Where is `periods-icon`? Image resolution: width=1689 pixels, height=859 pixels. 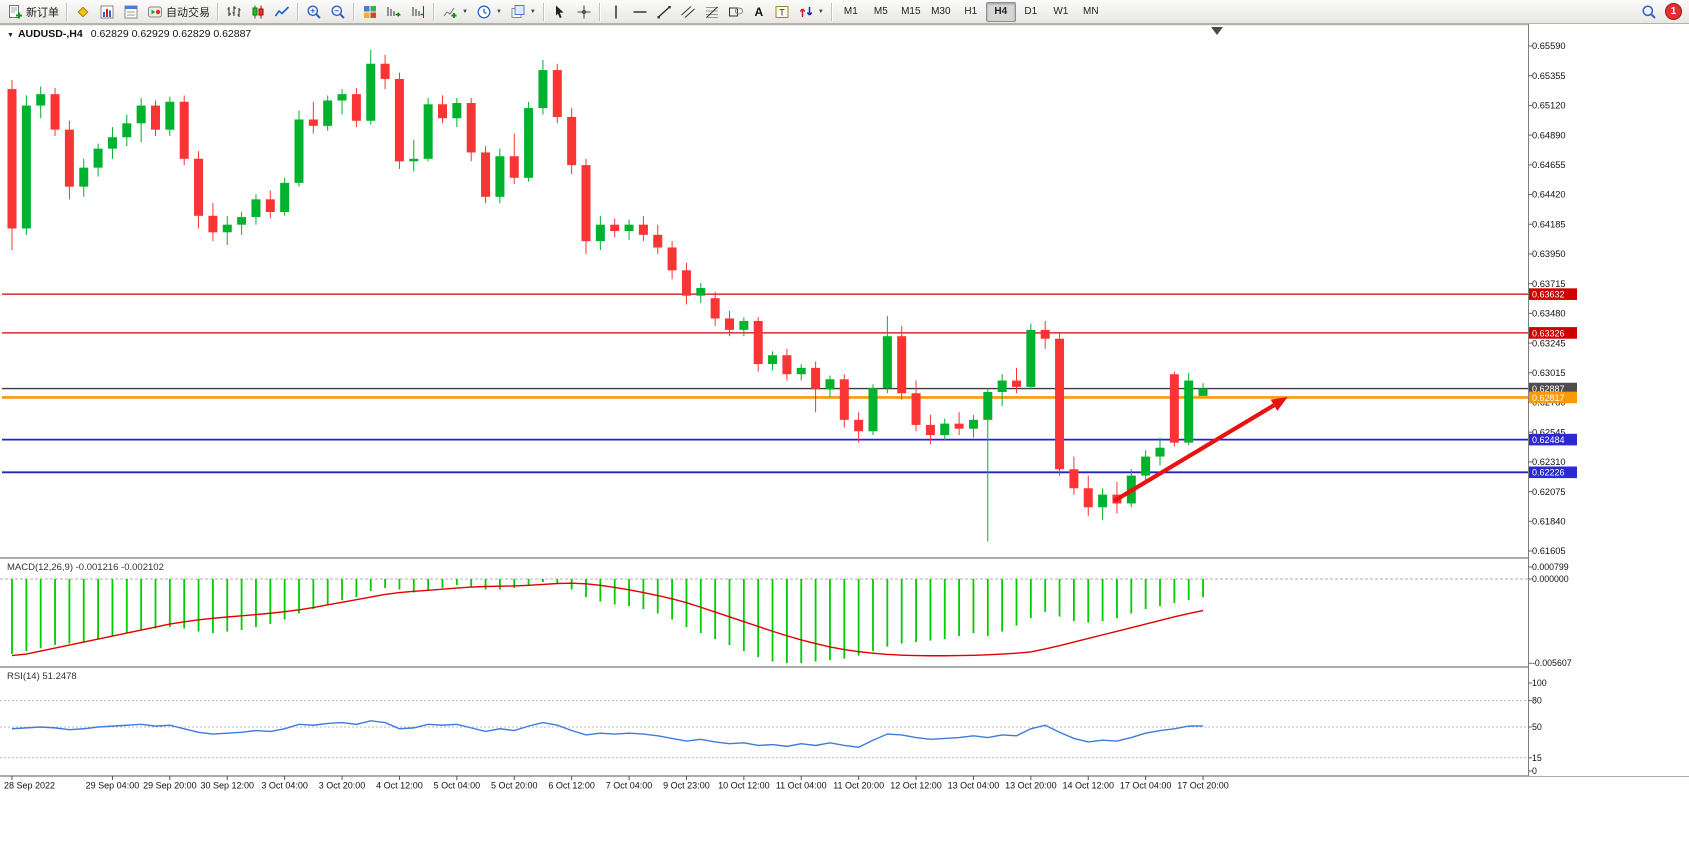 periods-icon is located at coordinates (484, 11).